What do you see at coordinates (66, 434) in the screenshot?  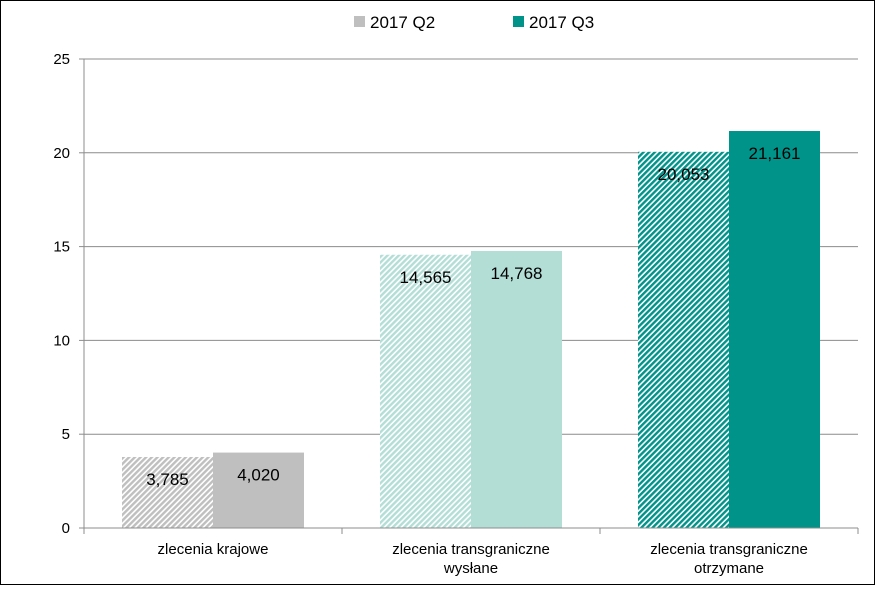 I see `y-tick-label: 5` at bounding box center [66, 434].